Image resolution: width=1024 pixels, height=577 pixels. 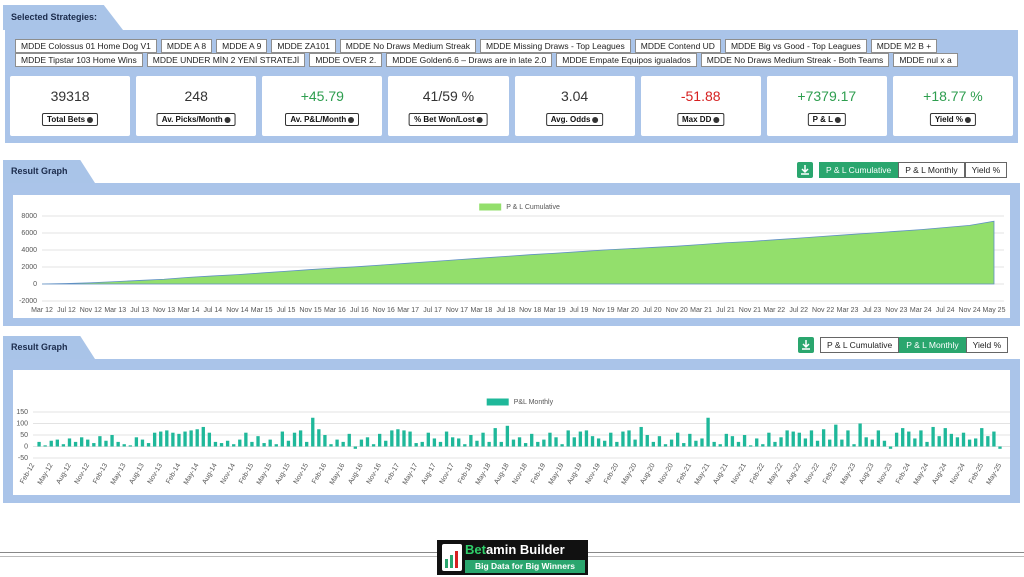 I want to click on x-tick-label: Feb-13, so click(x=100, y=473).